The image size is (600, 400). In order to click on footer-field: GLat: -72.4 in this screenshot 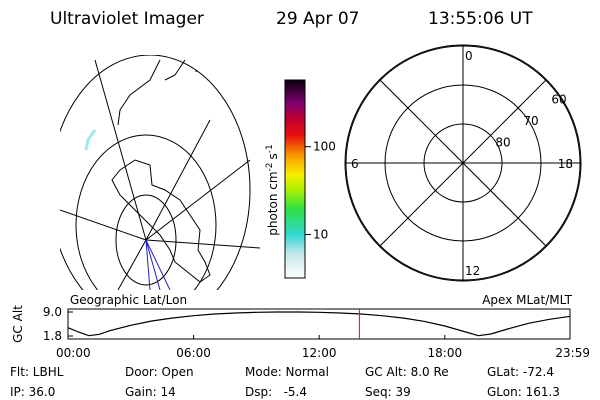, I will do `click(520, 372)`.